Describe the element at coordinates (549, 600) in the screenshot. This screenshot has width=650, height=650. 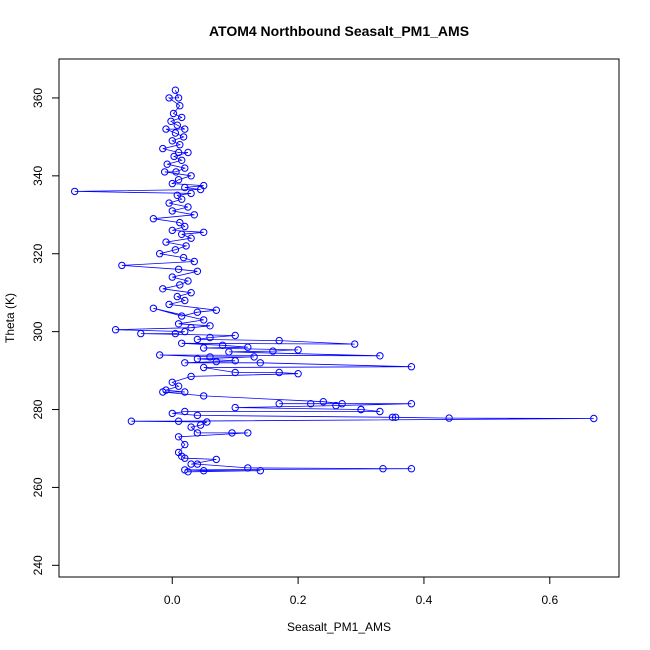
I see `x-tick-label: 0.6` at that location.